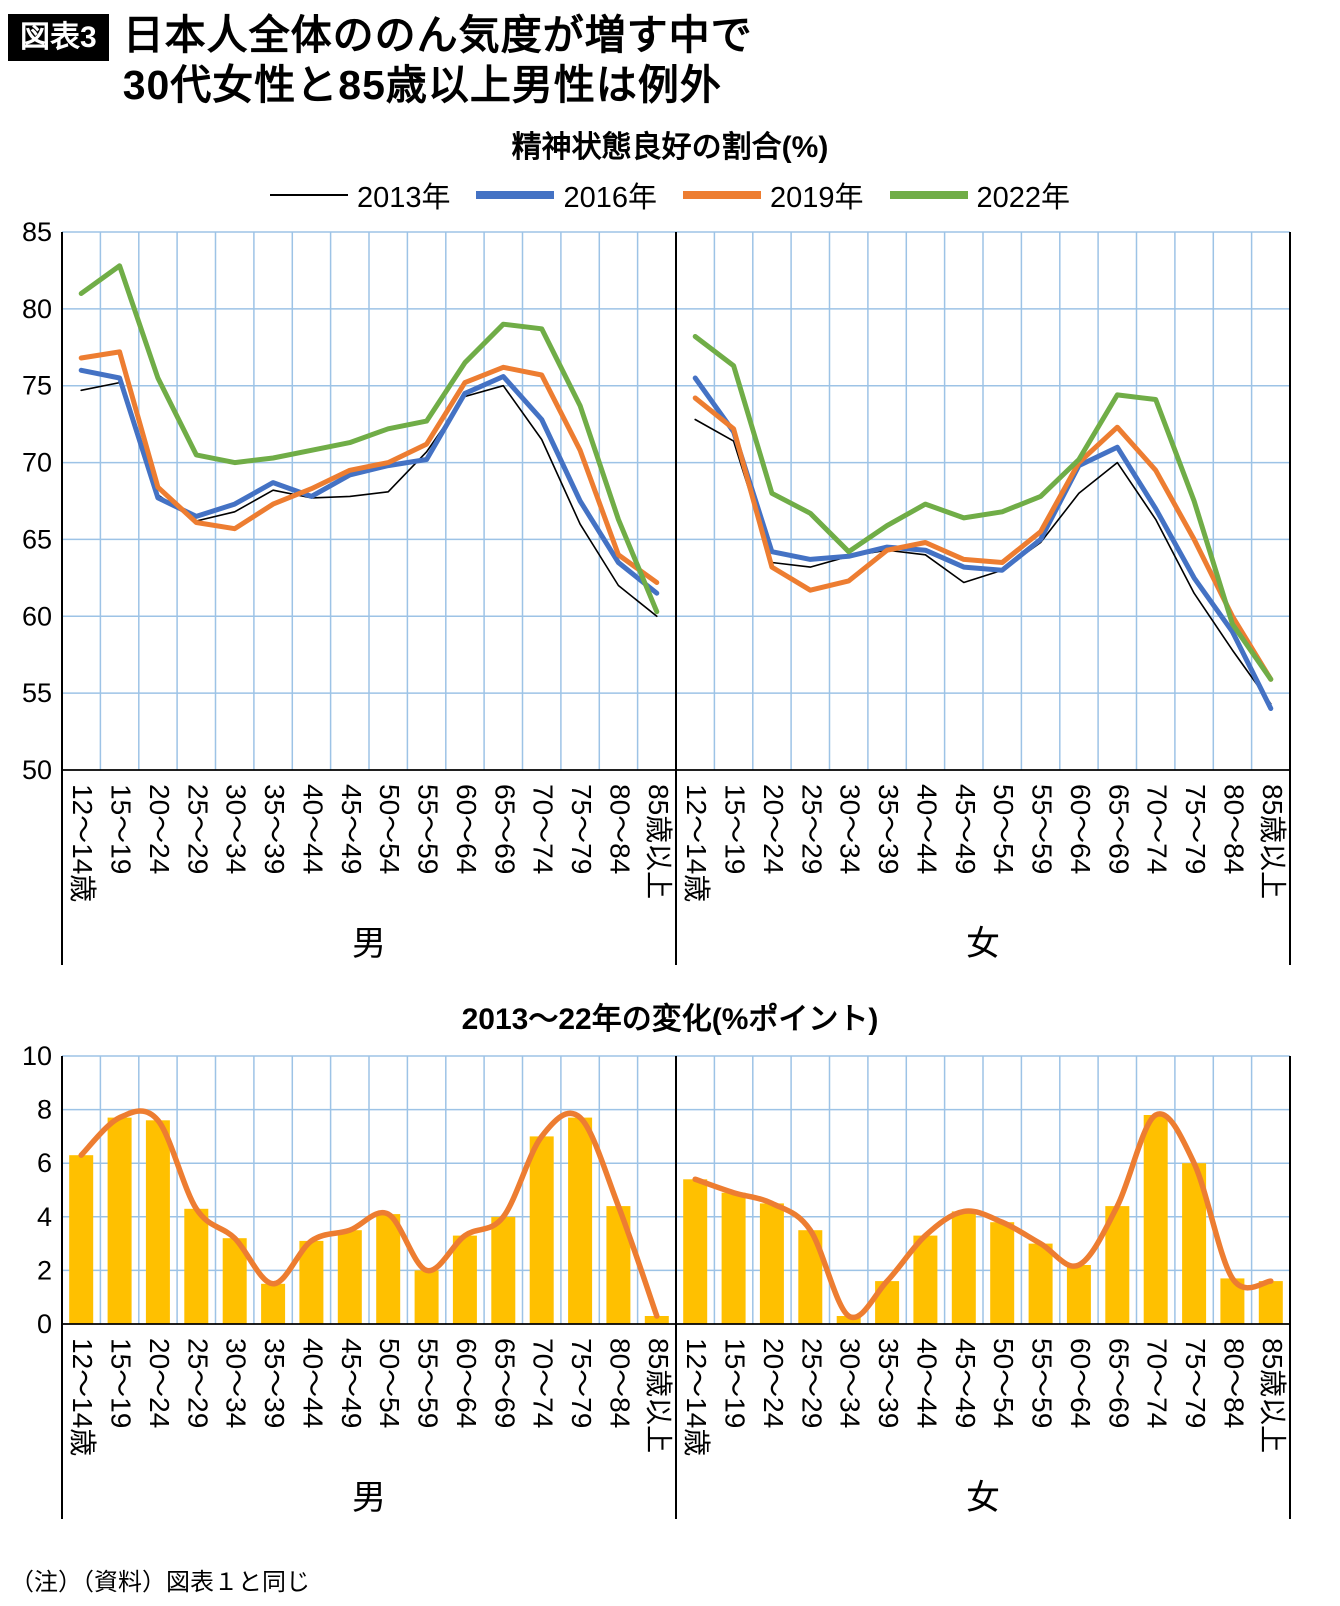 The height and width of the screenshot is (1606, 1340). Describe the element at coordinates (438, 60) in the screenshot. I see `figure-title: 日本人全体ののん気度が増す中で 30代女性と85歳以上男性は例外` at that location.